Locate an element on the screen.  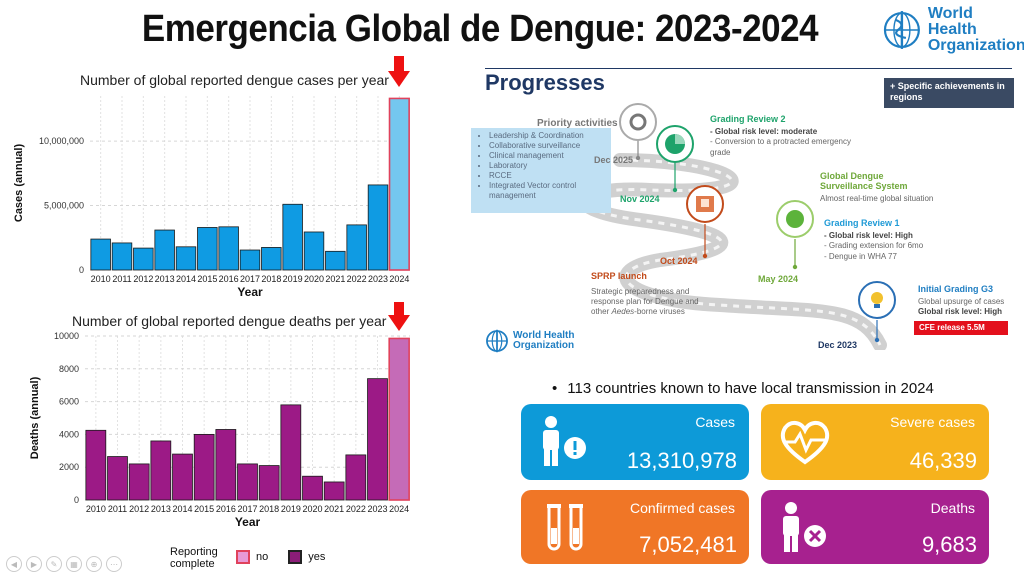
legend-label-no: no is located at coordinates (262, 557).